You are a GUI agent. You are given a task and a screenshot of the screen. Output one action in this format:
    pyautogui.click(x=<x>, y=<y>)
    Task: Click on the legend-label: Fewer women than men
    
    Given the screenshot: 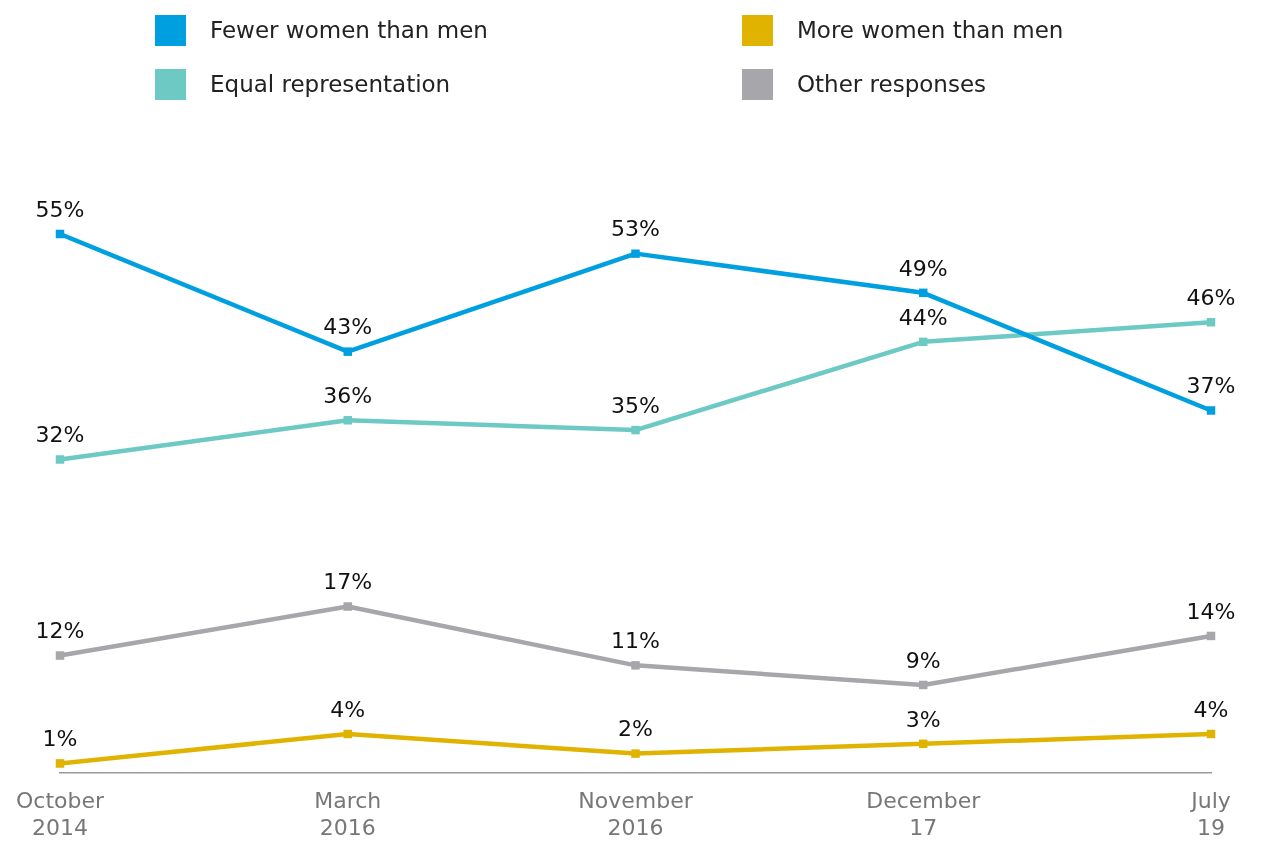 What is the action you would take?
    pyautogui.click(x=349, y=30)
    